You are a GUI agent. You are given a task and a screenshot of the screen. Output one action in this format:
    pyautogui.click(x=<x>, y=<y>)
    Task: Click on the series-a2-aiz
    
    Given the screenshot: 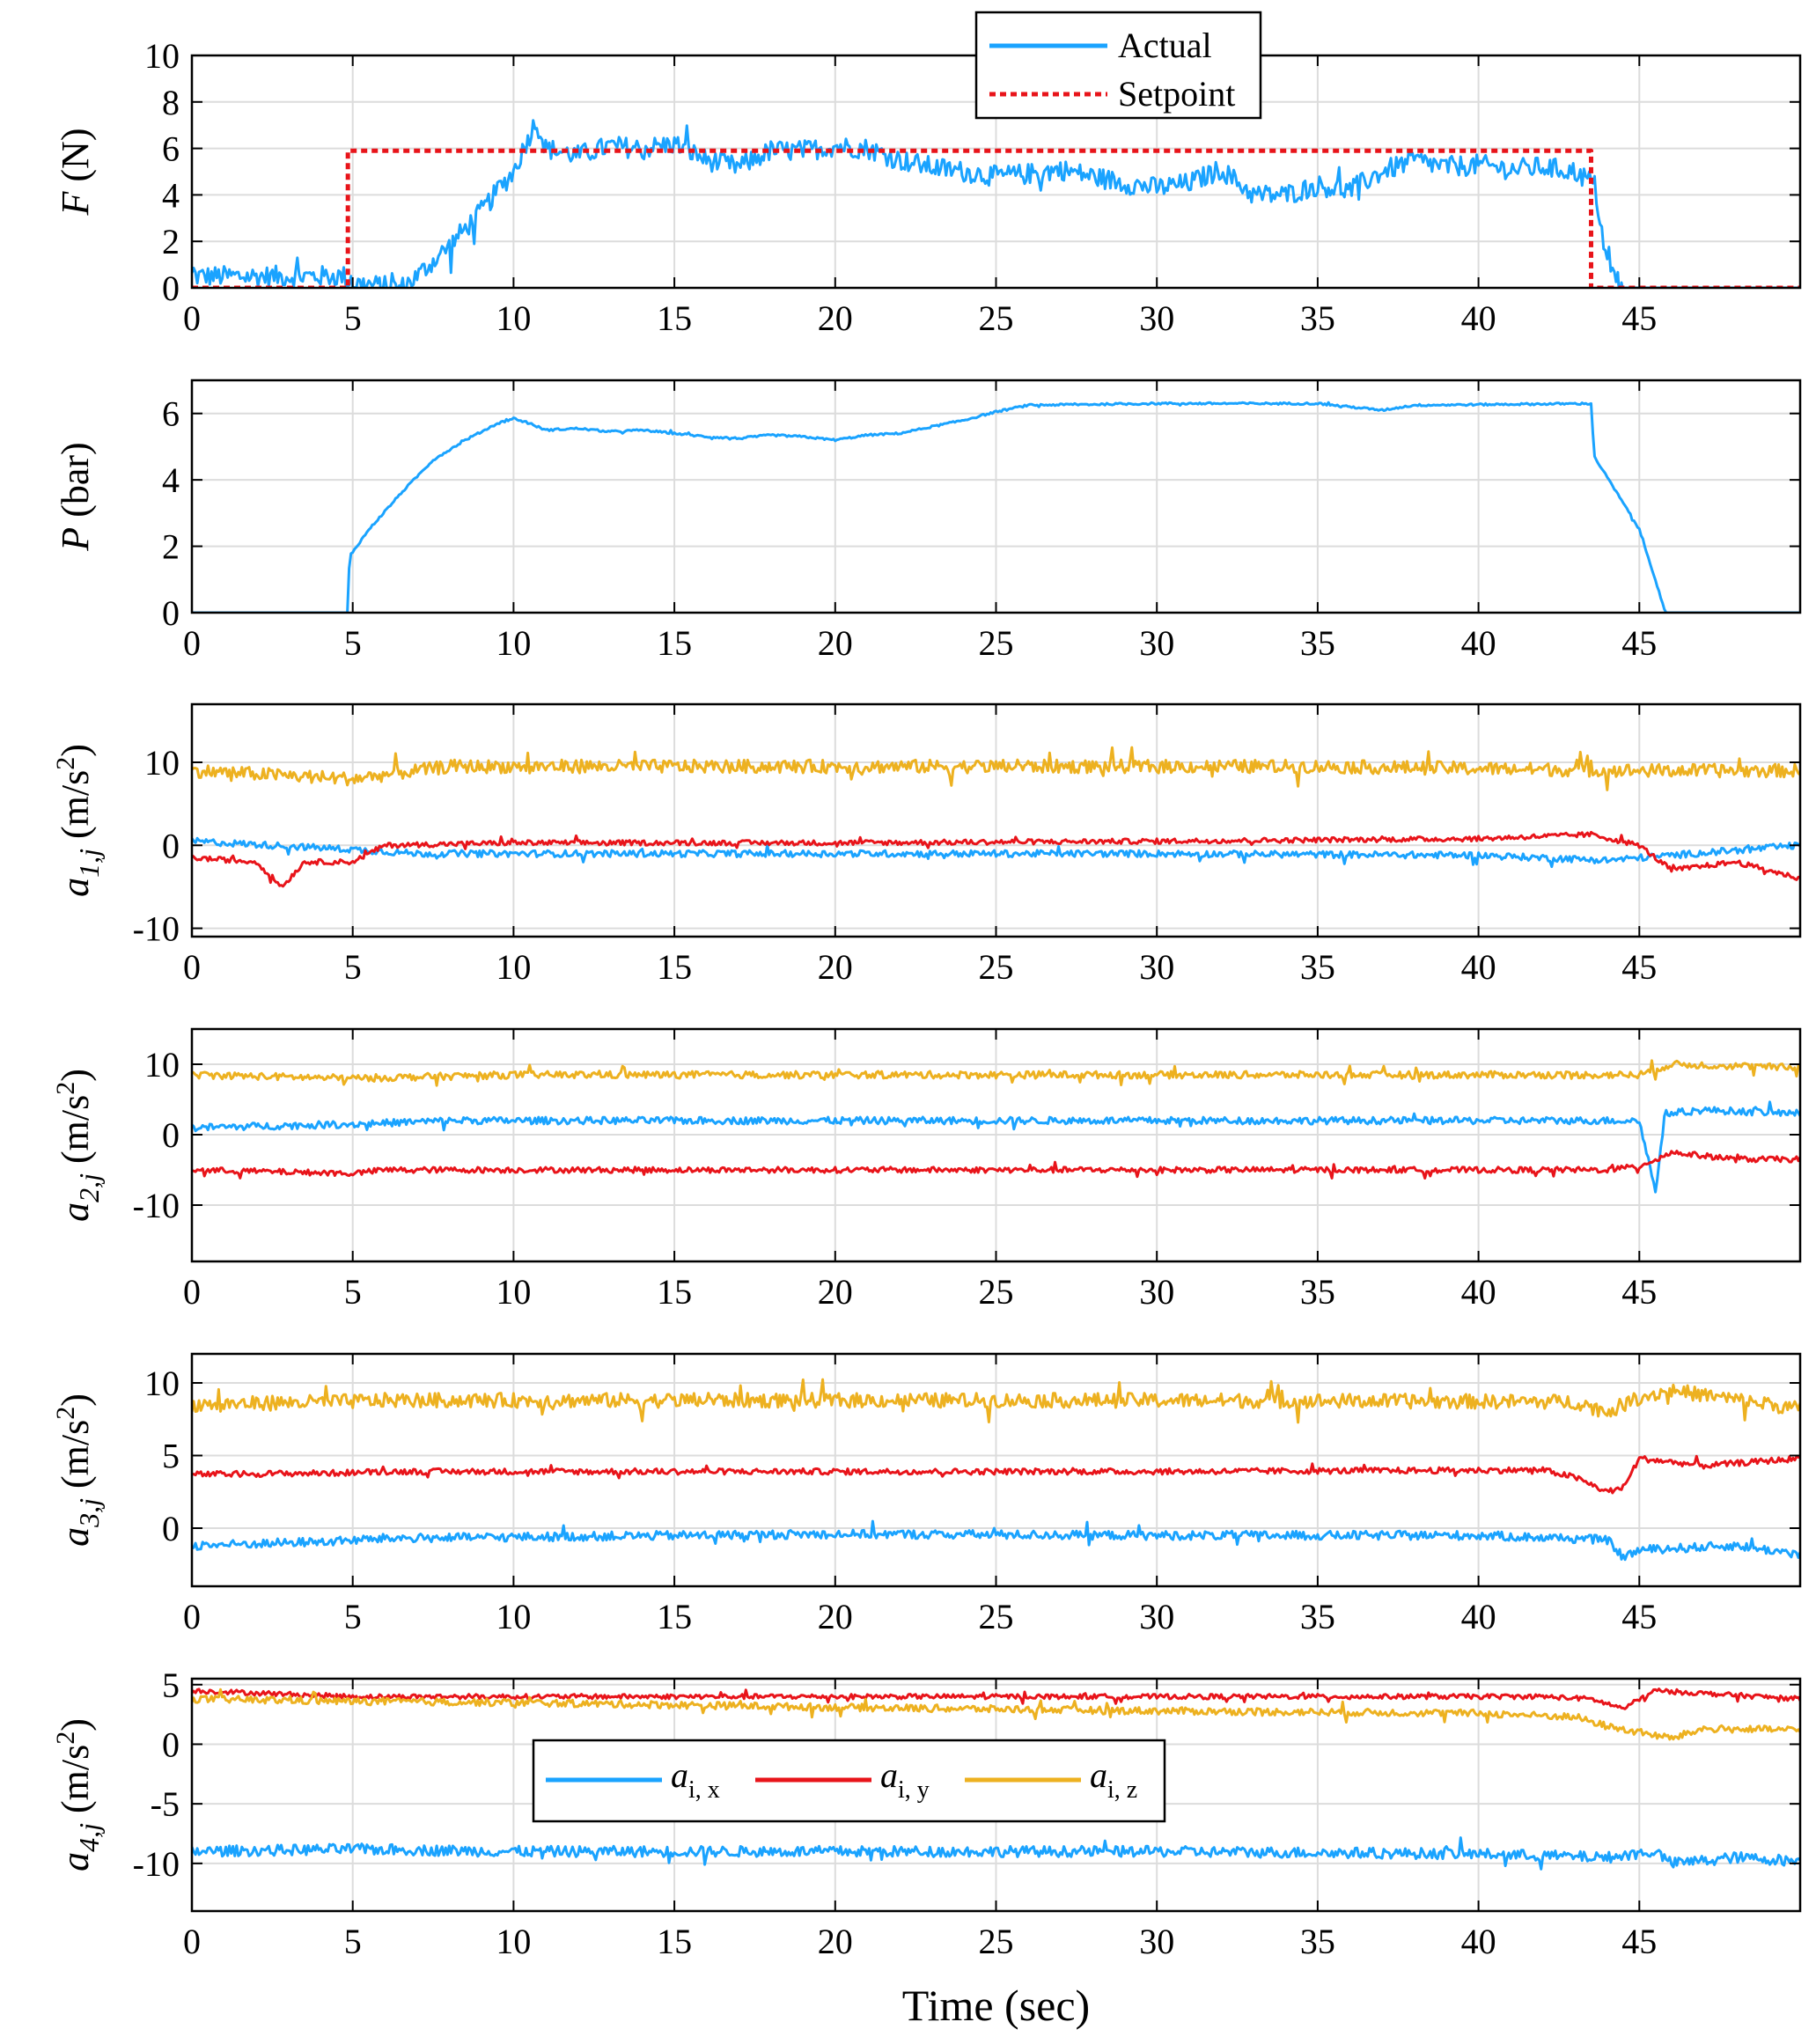 What is the action you would take?
    pyautogui.click(x=996, y=1073)
    